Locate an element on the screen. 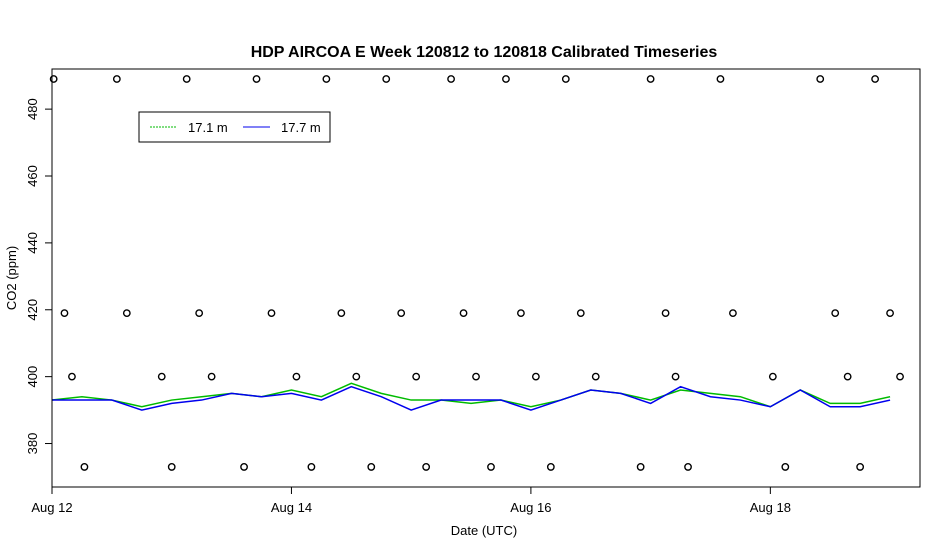 This screenshot has height=540, width=936. legend-label-17-7: 17.7 m is located at coordinates (301, 127).